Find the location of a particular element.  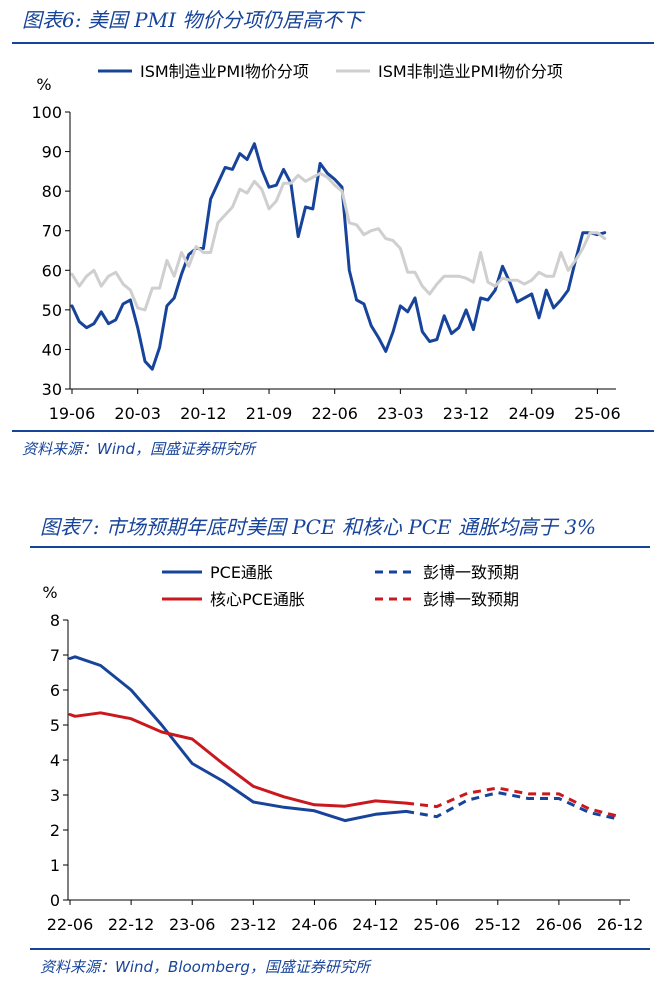

y-tick-label: 2 is located at coordinates (55, 830).